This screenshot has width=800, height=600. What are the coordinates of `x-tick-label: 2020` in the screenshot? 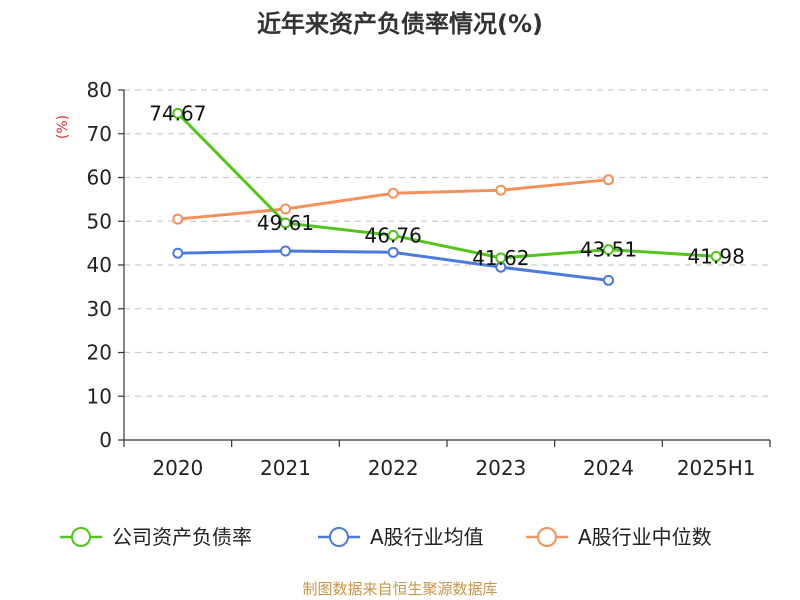 It's located at (177, 468).